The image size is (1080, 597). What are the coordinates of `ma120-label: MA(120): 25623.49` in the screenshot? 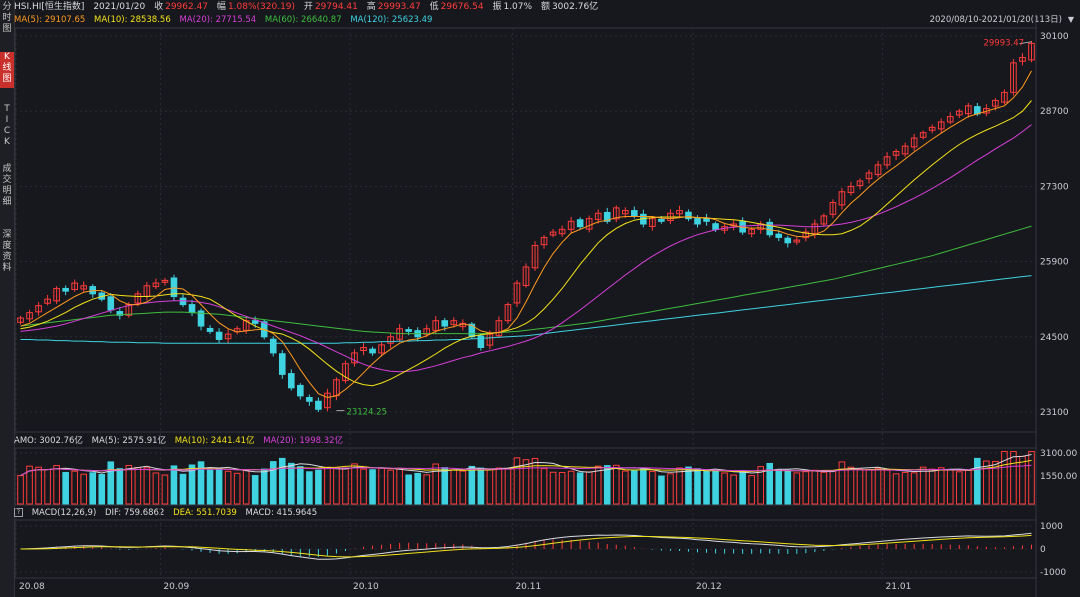 It's located at (391, 20).